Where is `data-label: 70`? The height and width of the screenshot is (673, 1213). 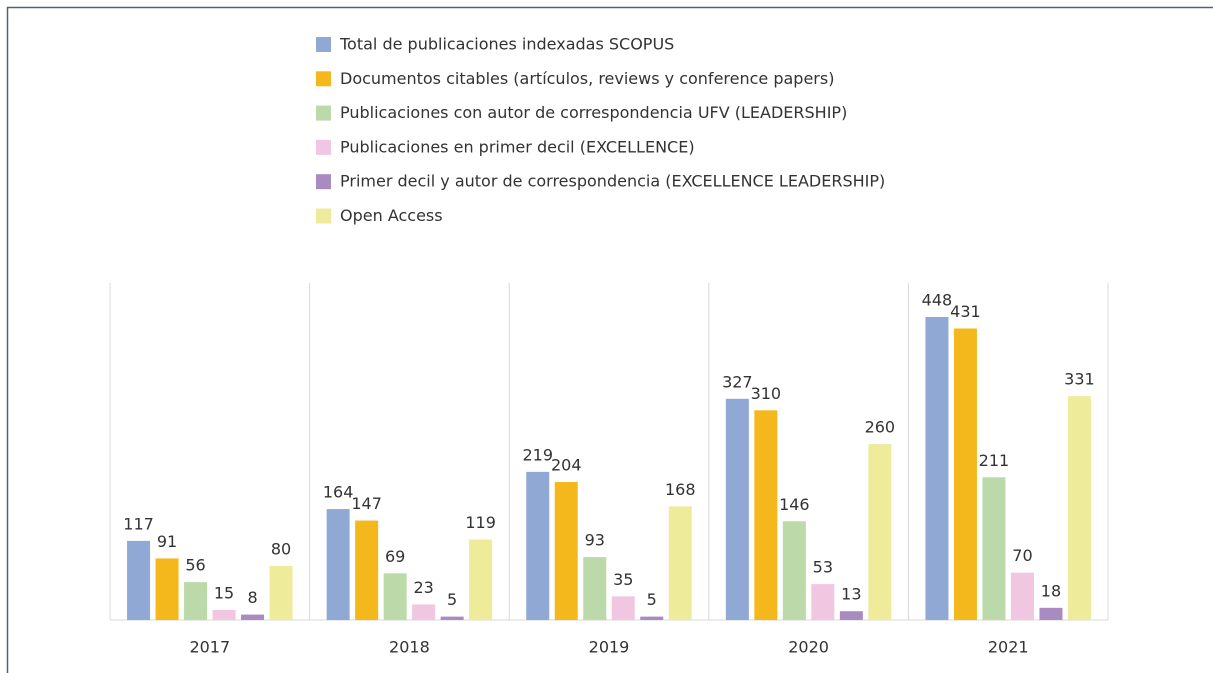
data-label: 70 is located at coordinates (1022, 555).